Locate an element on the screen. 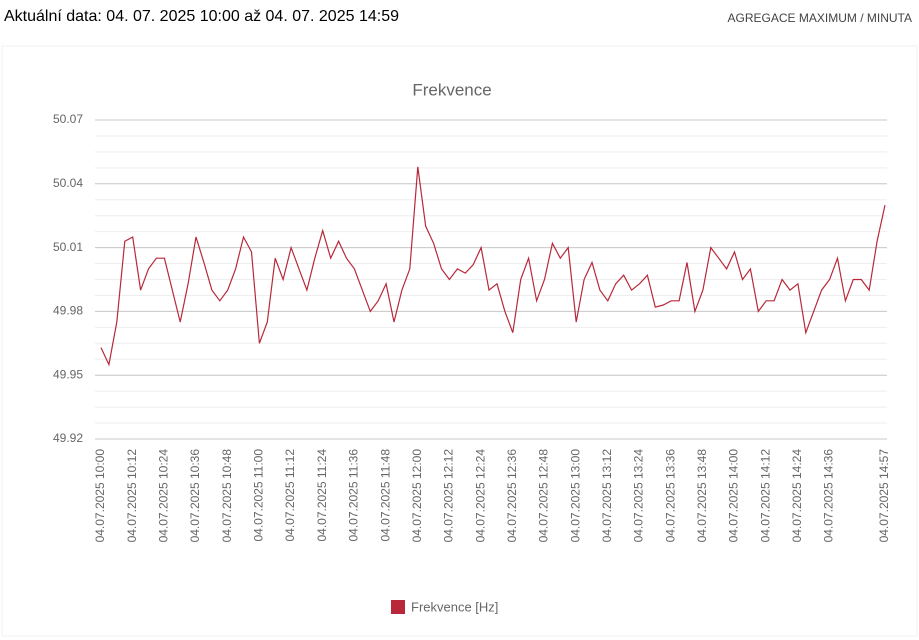  x-tick-label: 04.07.2025 12:00 is located at coordinates (417, 496).